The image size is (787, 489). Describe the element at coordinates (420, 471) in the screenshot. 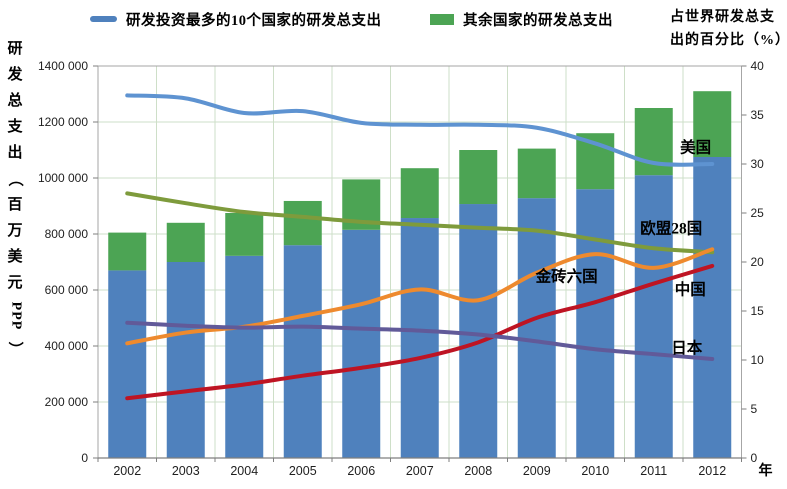

I see `x-tick-label: 2007` at that location.